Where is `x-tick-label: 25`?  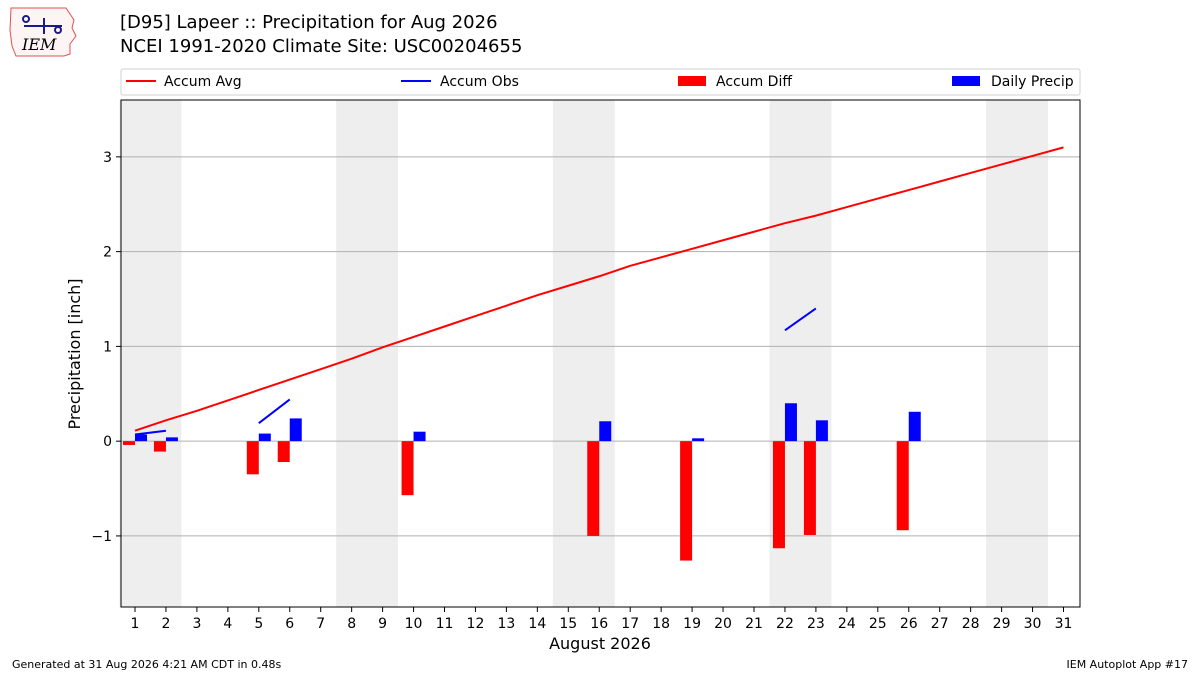
x-tick-label: 25 is located at coordinates (878, 624).